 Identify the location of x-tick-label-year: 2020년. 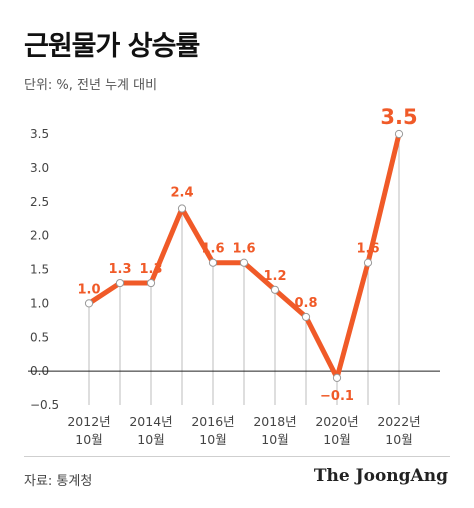
(336, 421).